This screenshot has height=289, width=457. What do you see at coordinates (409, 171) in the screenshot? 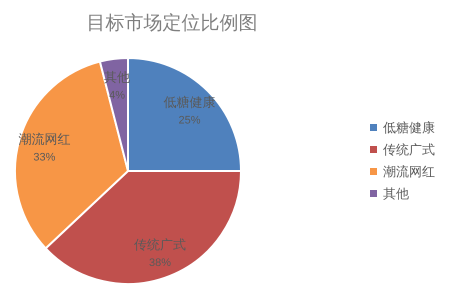
I see `legend-label: 潮流网红` at bounding box center [409, 171].